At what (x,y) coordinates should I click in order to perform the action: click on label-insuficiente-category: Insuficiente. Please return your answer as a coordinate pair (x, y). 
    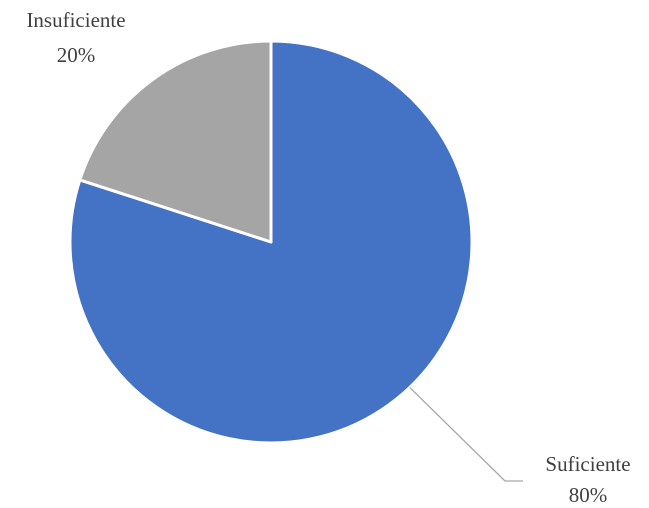
    Looking at the image, I should click on (75, 20).